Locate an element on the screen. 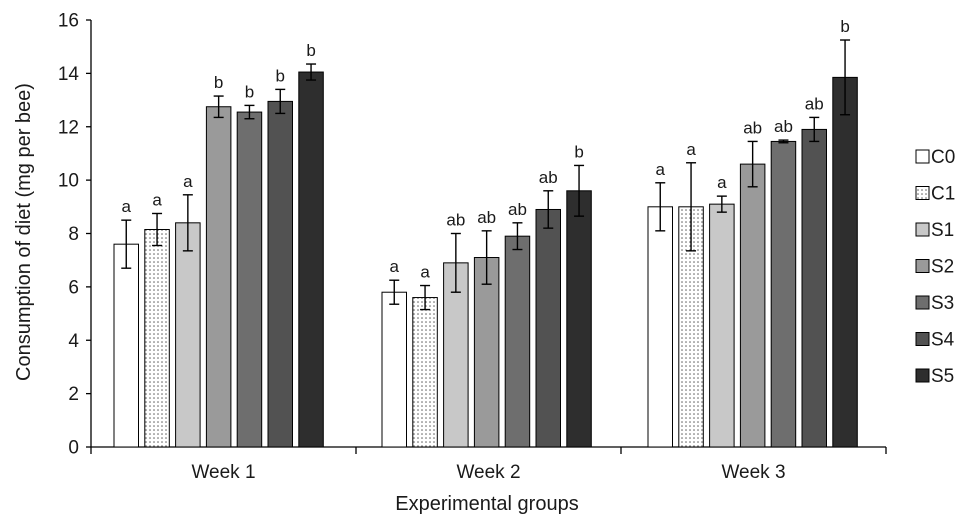  x-tick-label: Week 3 is located at coordinates (753, 472).